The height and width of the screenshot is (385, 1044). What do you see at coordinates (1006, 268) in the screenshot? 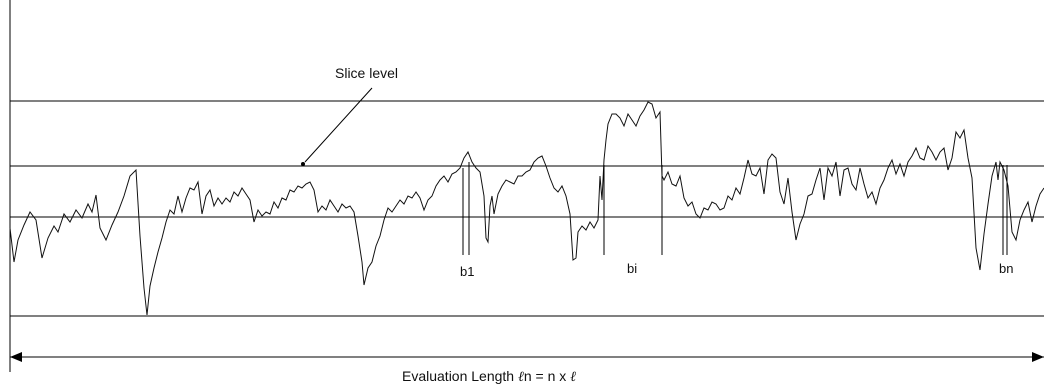
I see `bn-label: bn` at bounding box center [1006, 268].